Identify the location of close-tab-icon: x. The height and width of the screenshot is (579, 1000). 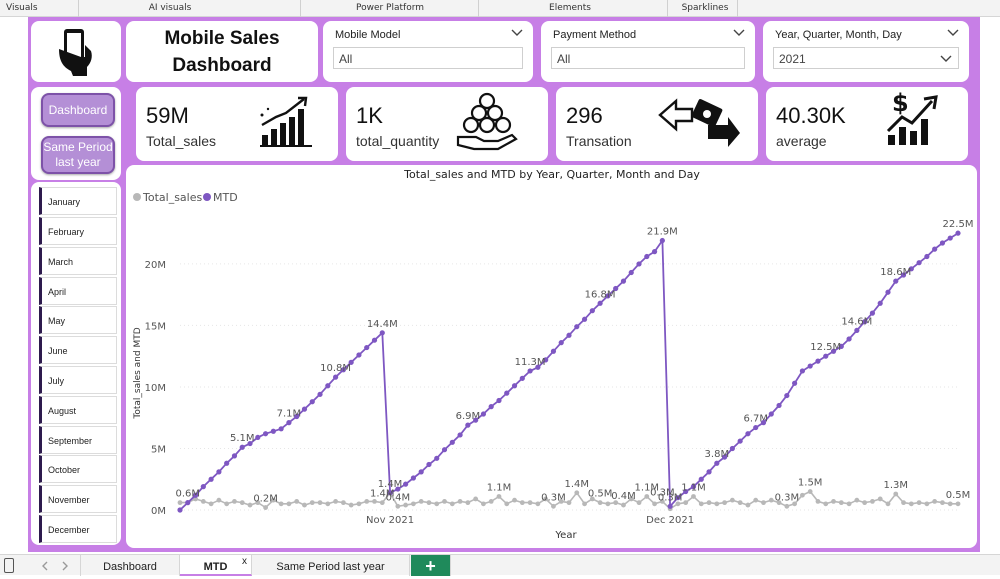
(244, 561).